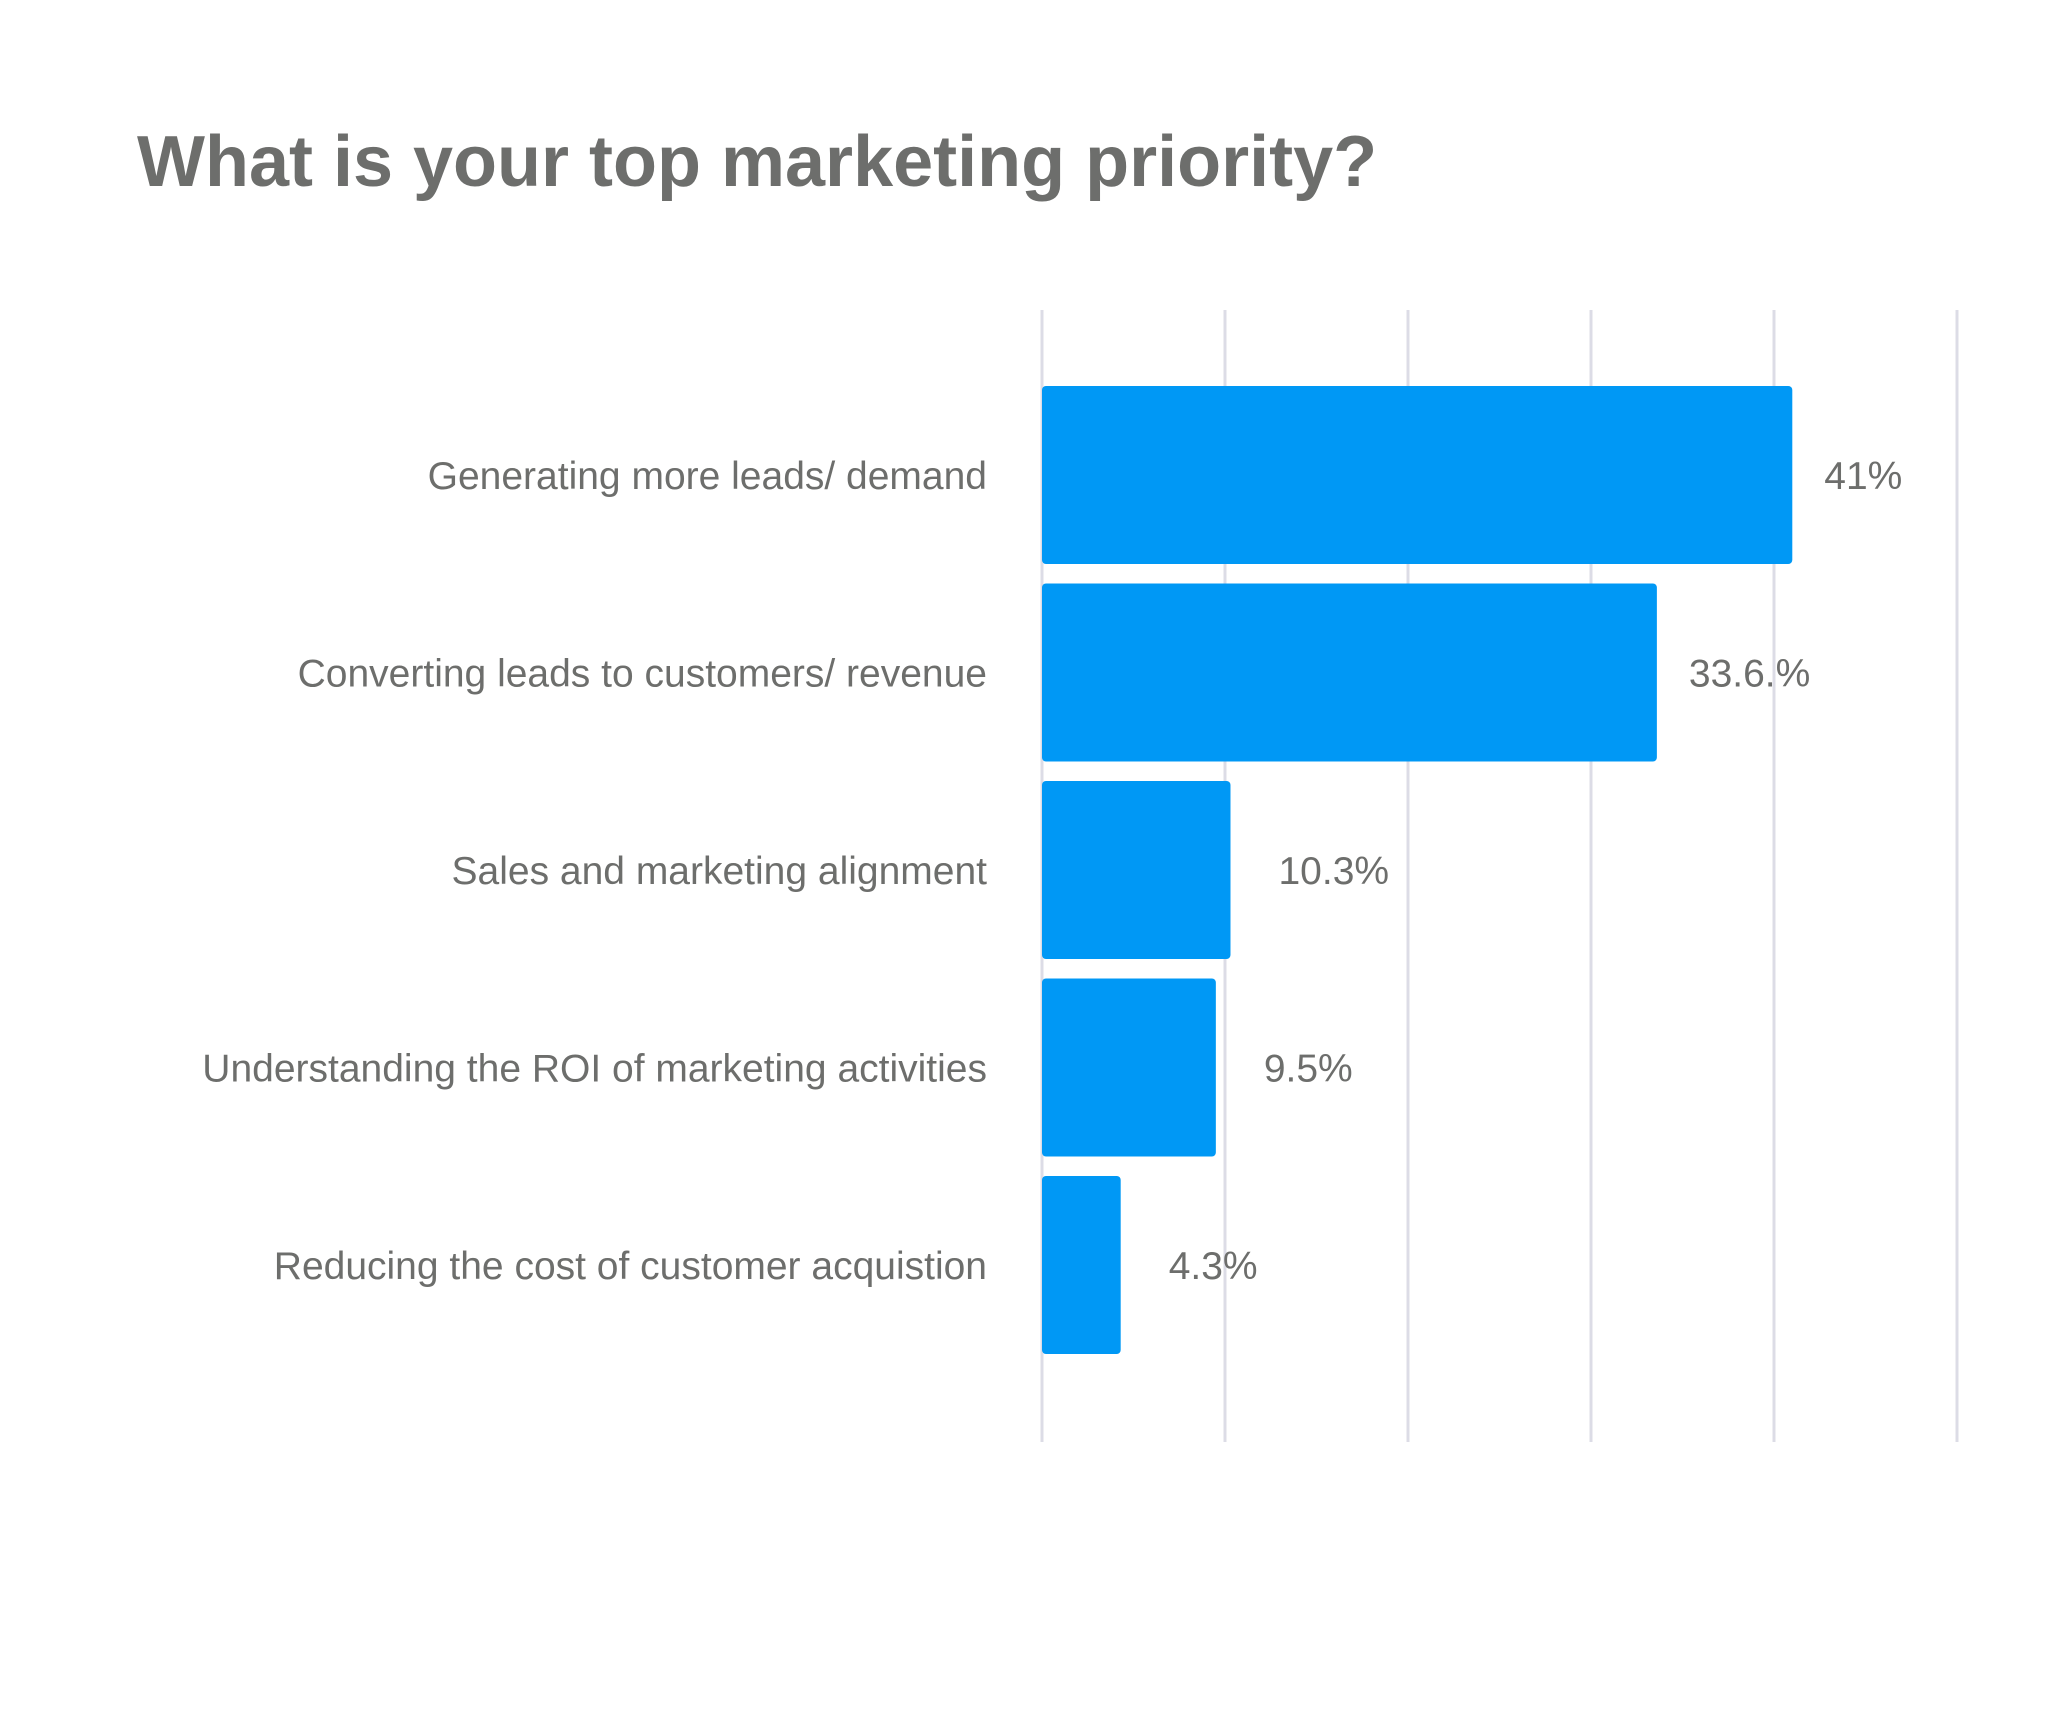  Describe the element at coordinates (1308, 1069) in the screenshot. I see `value-label: 9.5%` at that location.